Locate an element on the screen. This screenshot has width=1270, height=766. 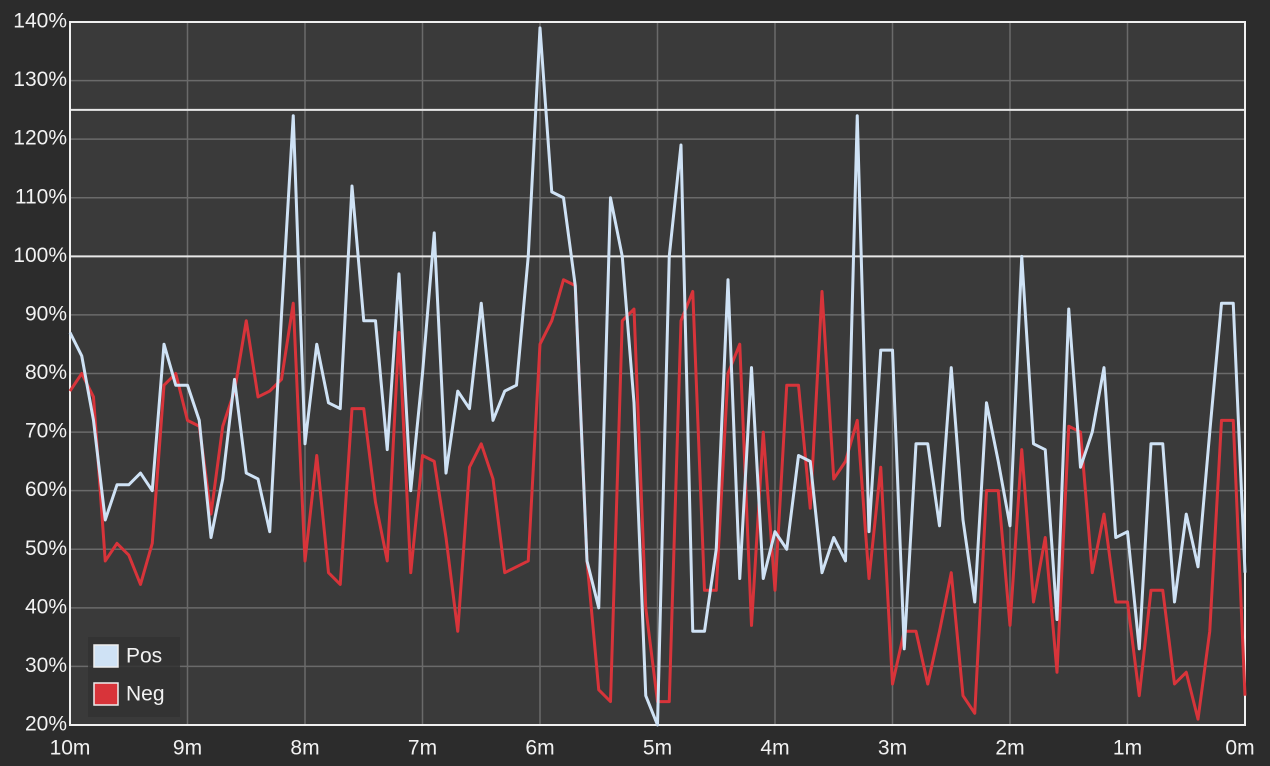
x-tick-label: 10m is located at coordinates (70, 748).